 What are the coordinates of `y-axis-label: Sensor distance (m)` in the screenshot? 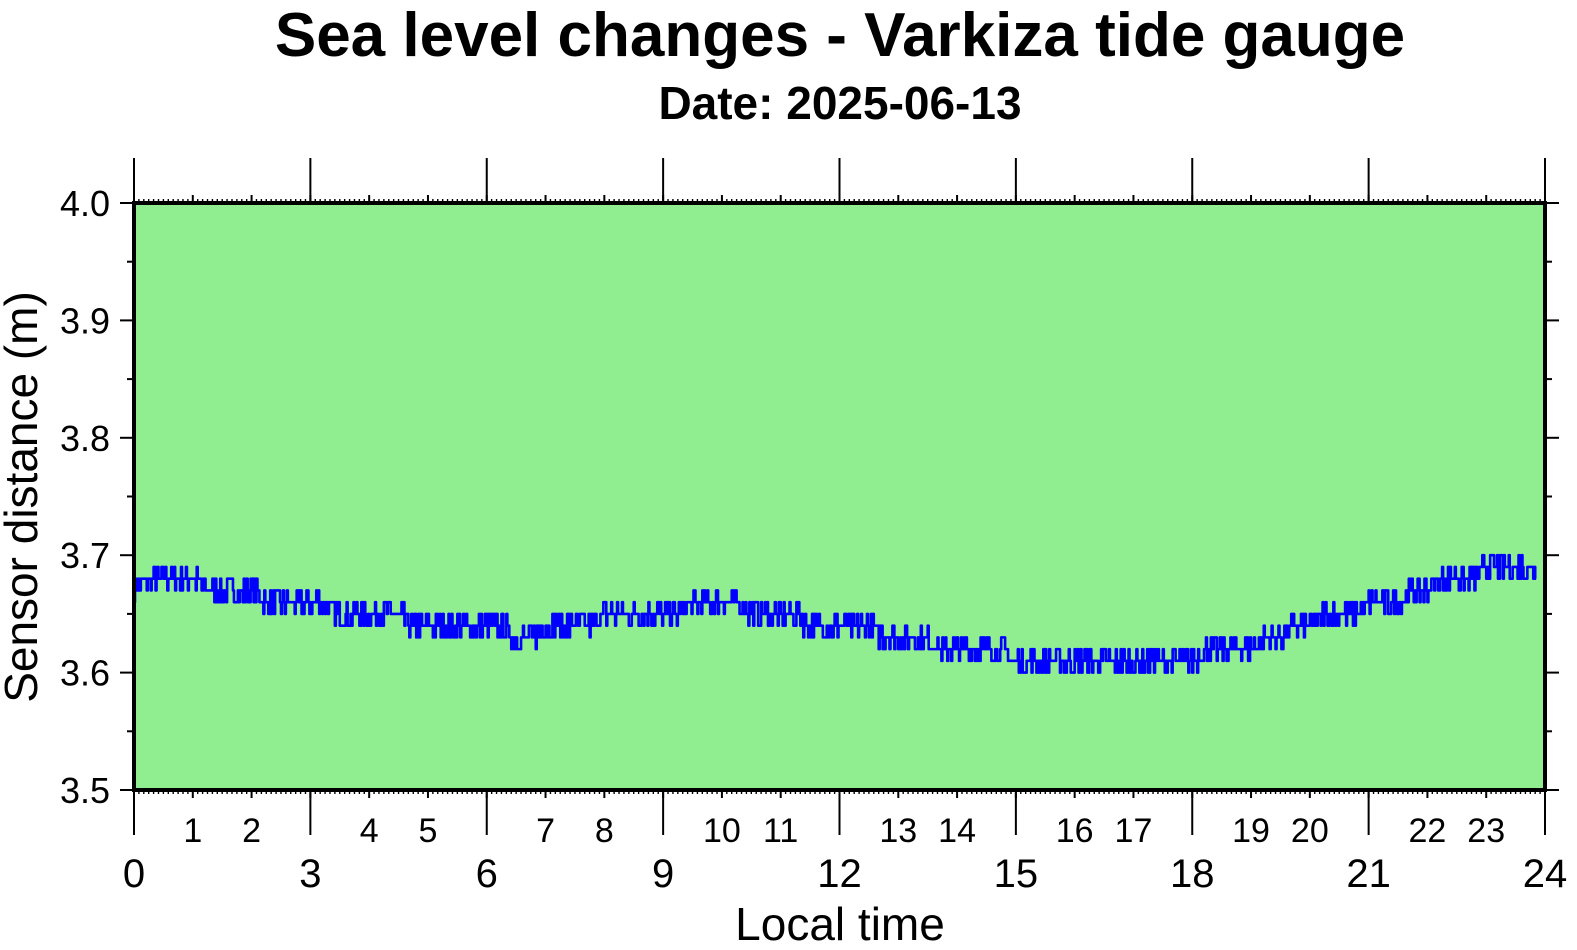 It's located at (23, 497).